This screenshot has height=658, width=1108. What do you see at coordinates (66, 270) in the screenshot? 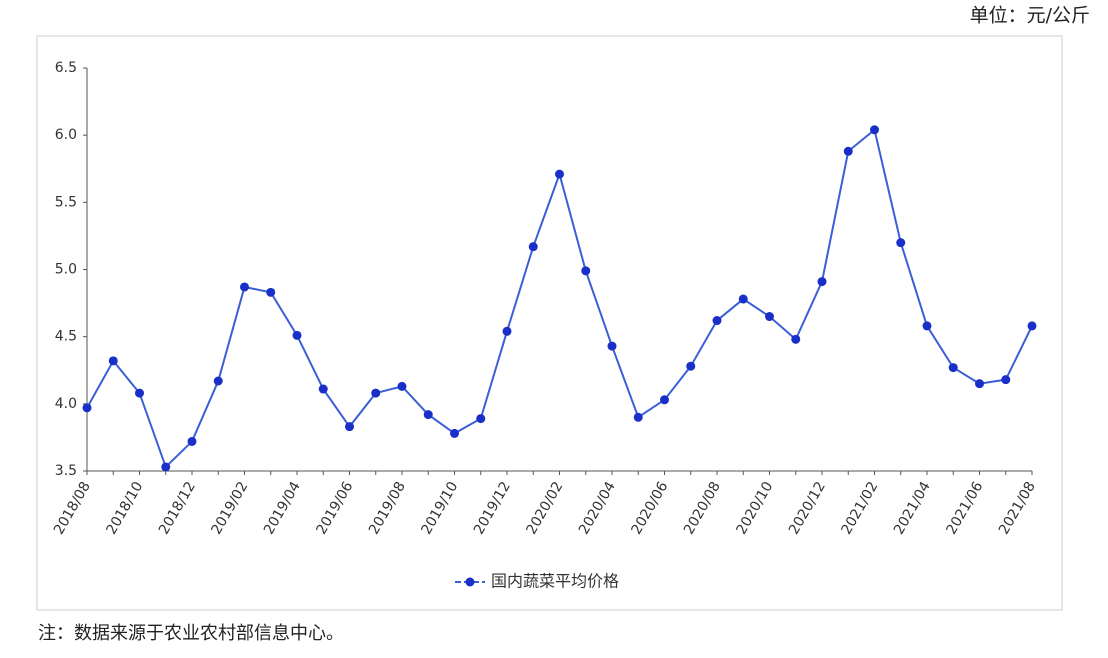
I see `y-tick-label: 5.0` at bounding box center [66, 270].